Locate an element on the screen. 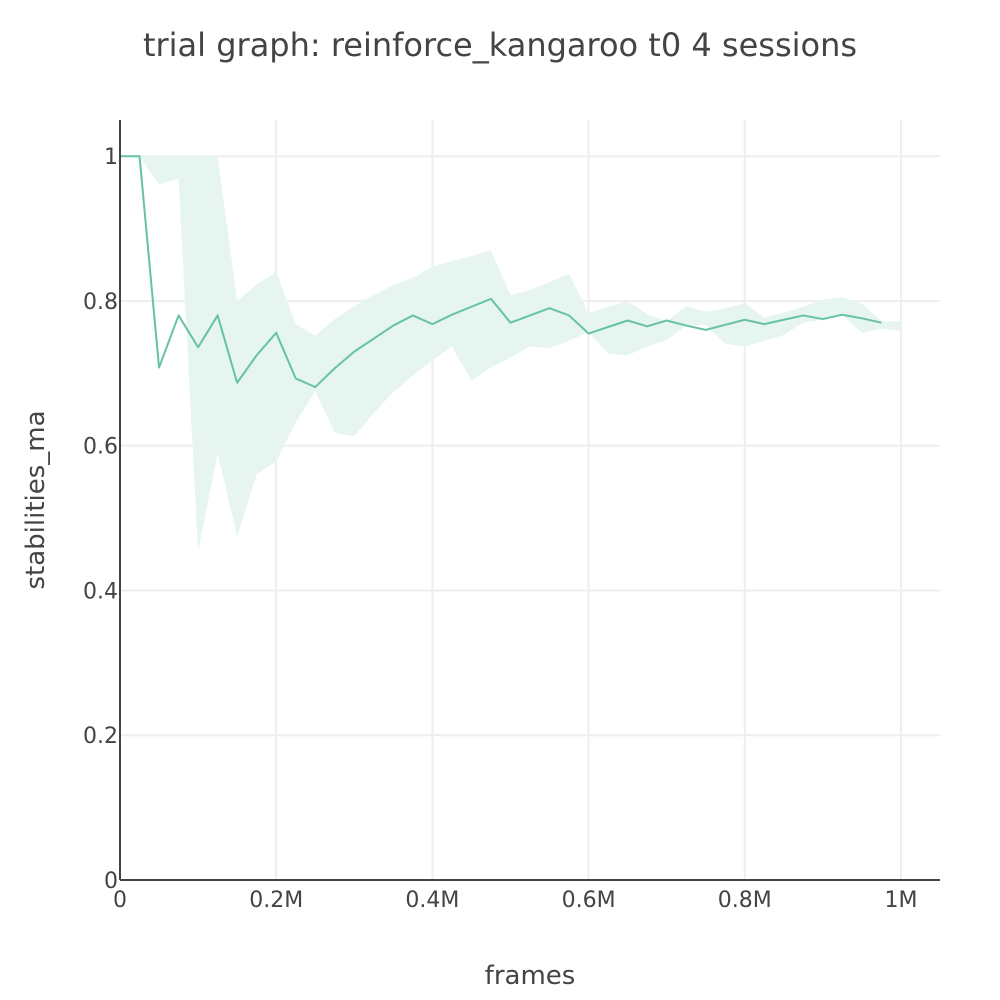 The height and width of the screenshot is (1000, 1000). y-tick-label: 0 is located at coordinates (111, 881).